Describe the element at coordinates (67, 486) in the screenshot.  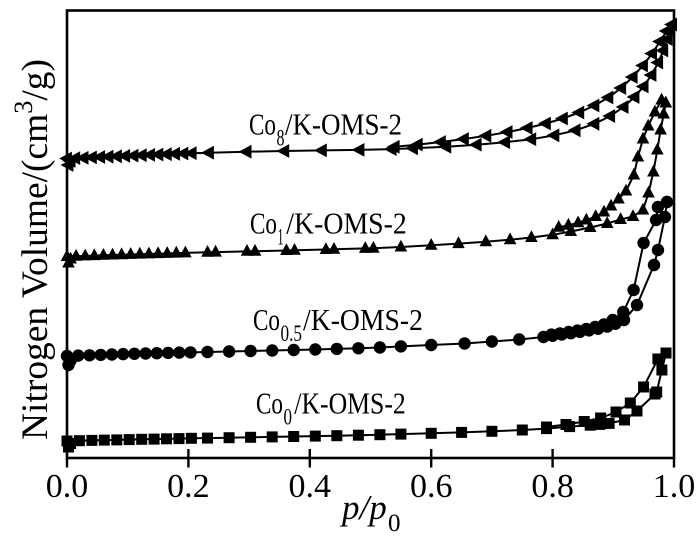
I see `svg-text: 0.0` at that location.